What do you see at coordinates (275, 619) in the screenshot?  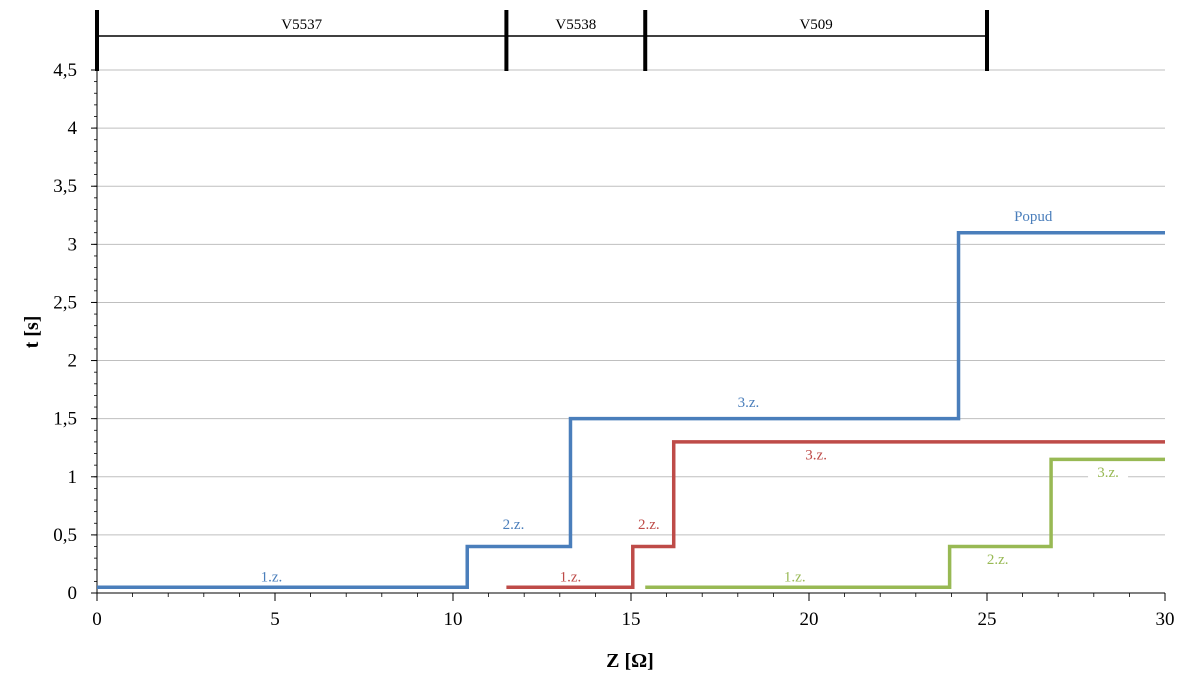 I see `x-tick-label: 5` at bounding box center [275, 619].